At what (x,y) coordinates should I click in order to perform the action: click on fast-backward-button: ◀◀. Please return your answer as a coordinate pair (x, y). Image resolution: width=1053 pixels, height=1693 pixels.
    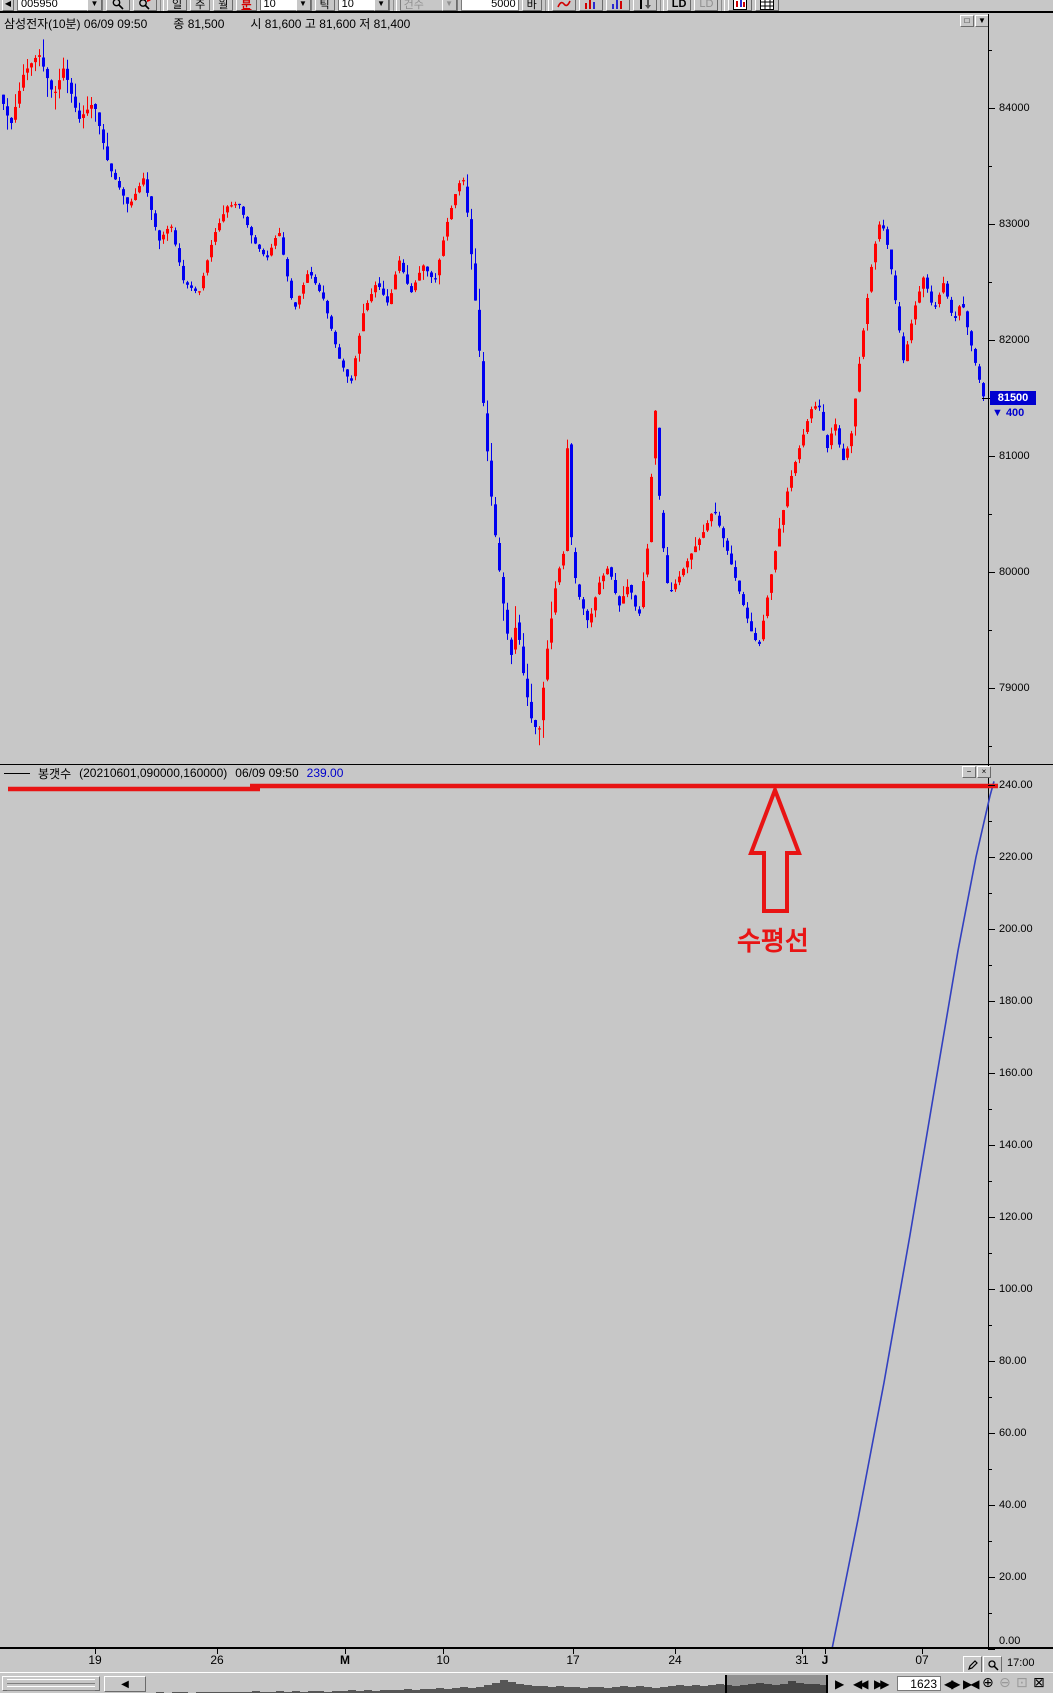
    Looking at the image, I should click on (861, 1684).